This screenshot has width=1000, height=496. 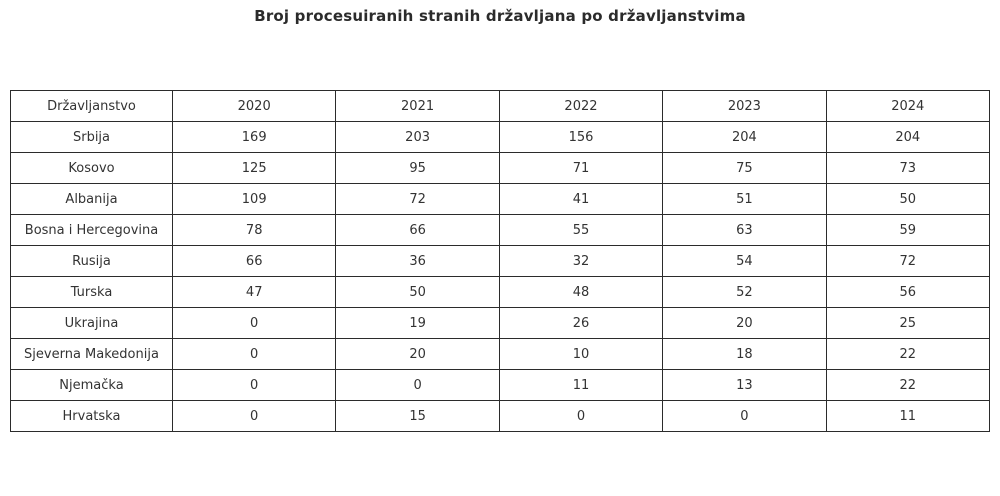 What do you see at coordinates (581, 137) in the screenshot?
I see `table-cell: 156` at bounding box center [581, 137].